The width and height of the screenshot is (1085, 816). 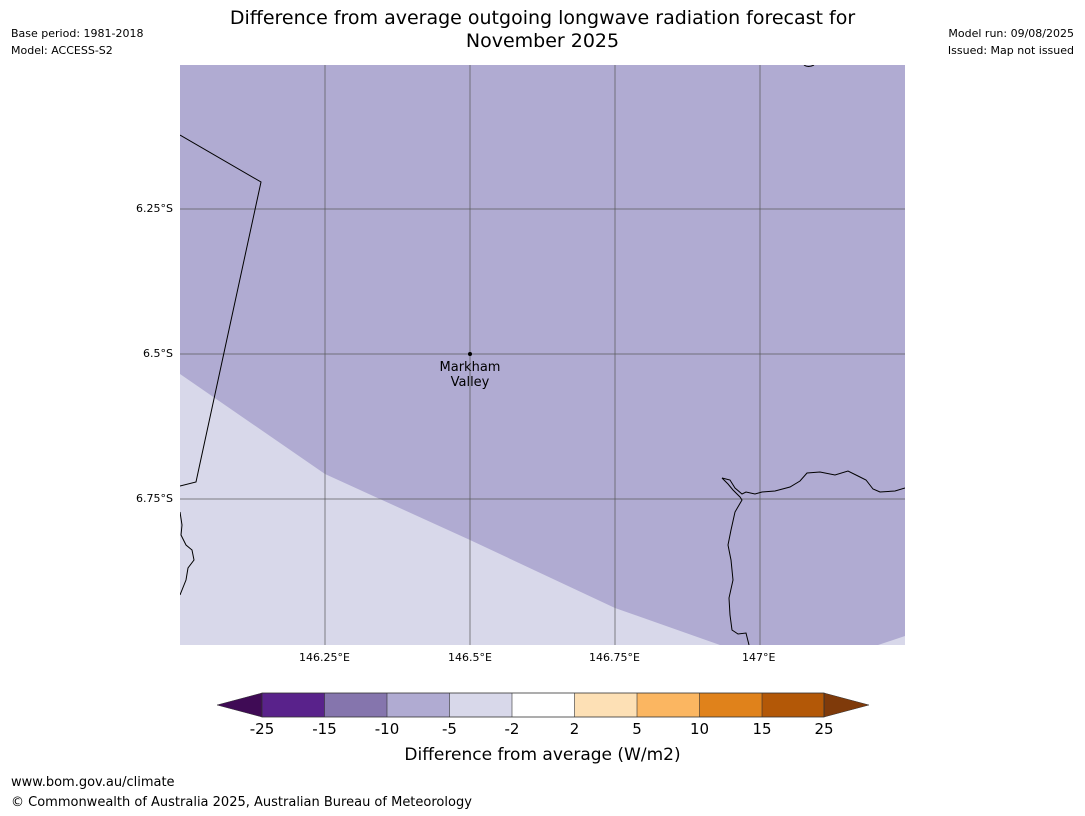 I want to click on lat-label-6-5: 6.5°S, so click(x=158, y=353).